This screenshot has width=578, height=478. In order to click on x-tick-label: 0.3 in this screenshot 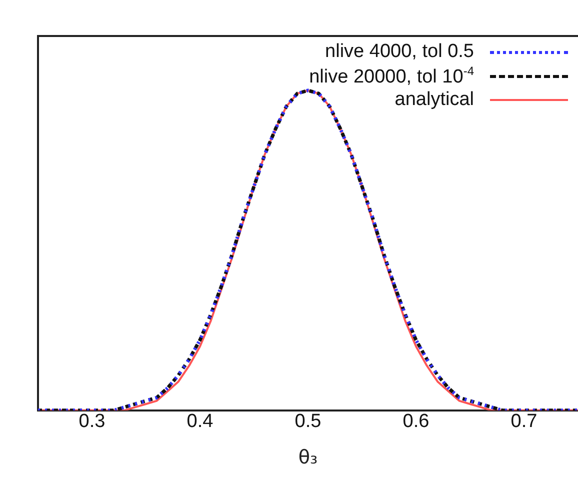, I will do `click(92, 421)`.